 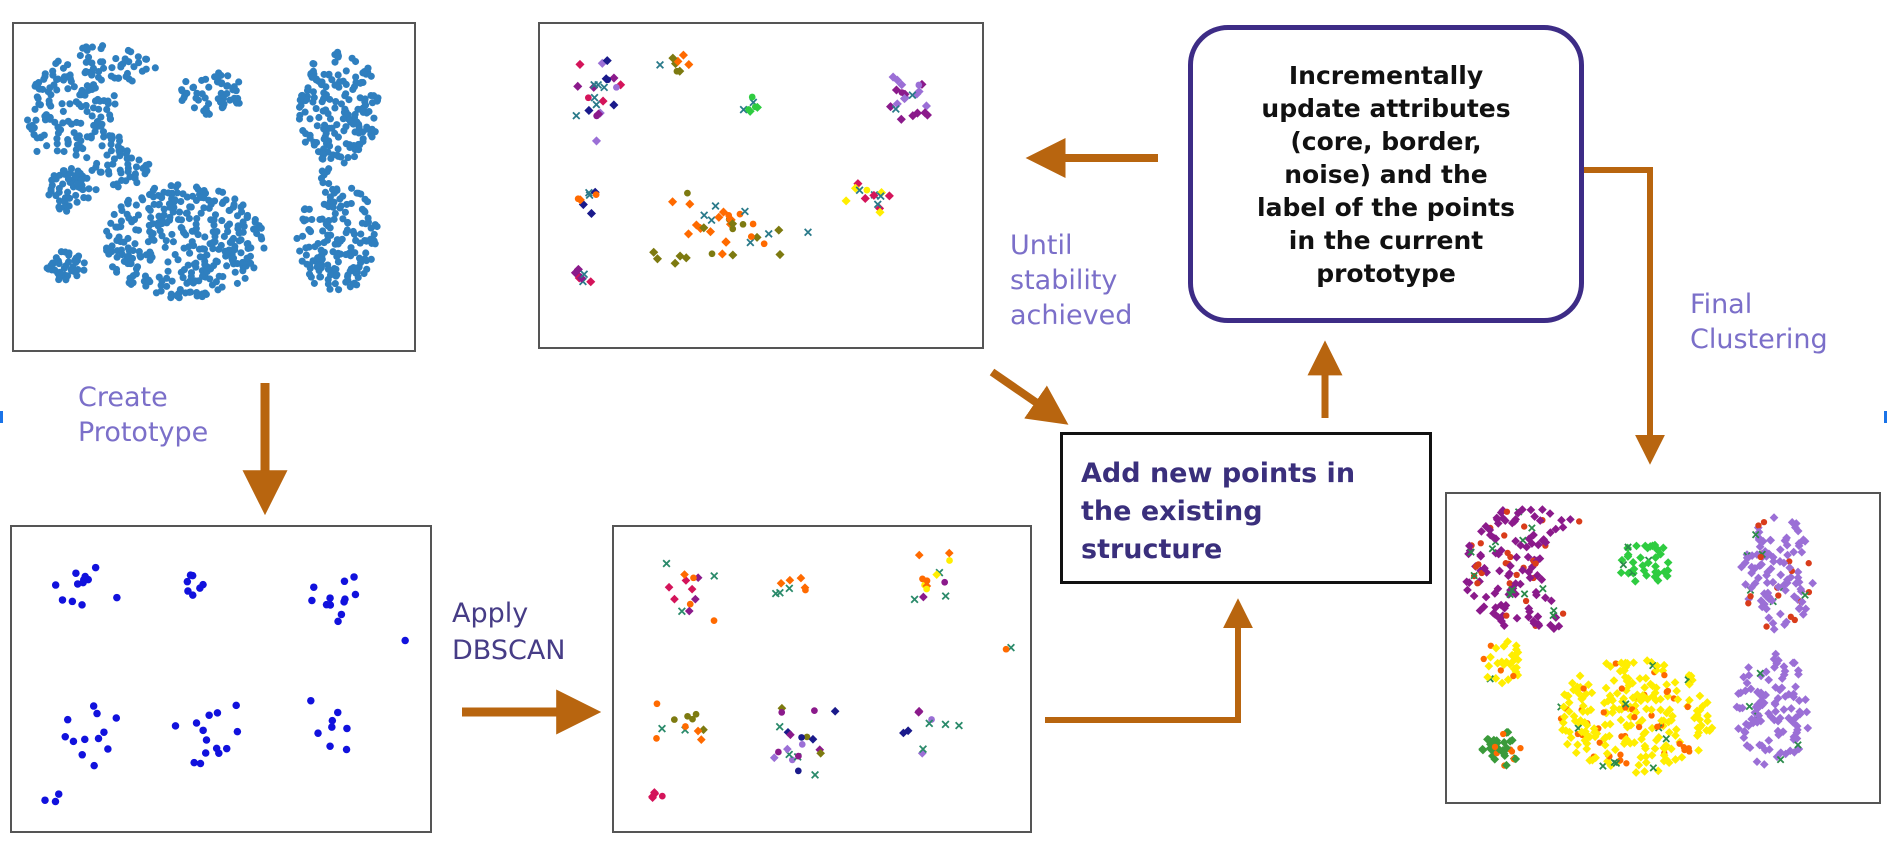 I want to click on prototype-scatter, so click(x=225, y=684).